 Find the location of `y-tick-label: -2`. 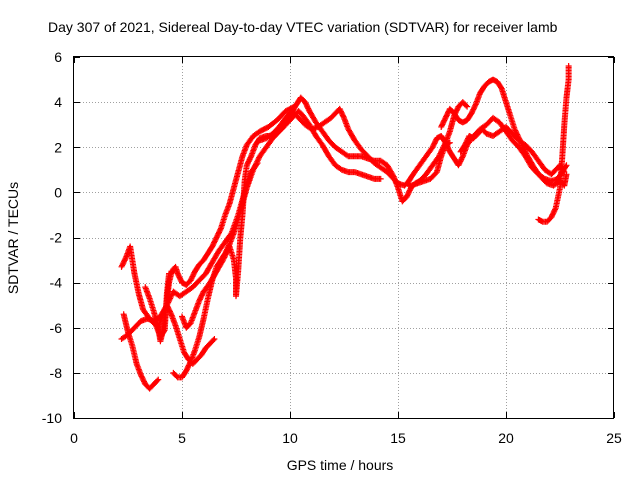

y-tick-label: -2 is located at coordinates (56, 238).